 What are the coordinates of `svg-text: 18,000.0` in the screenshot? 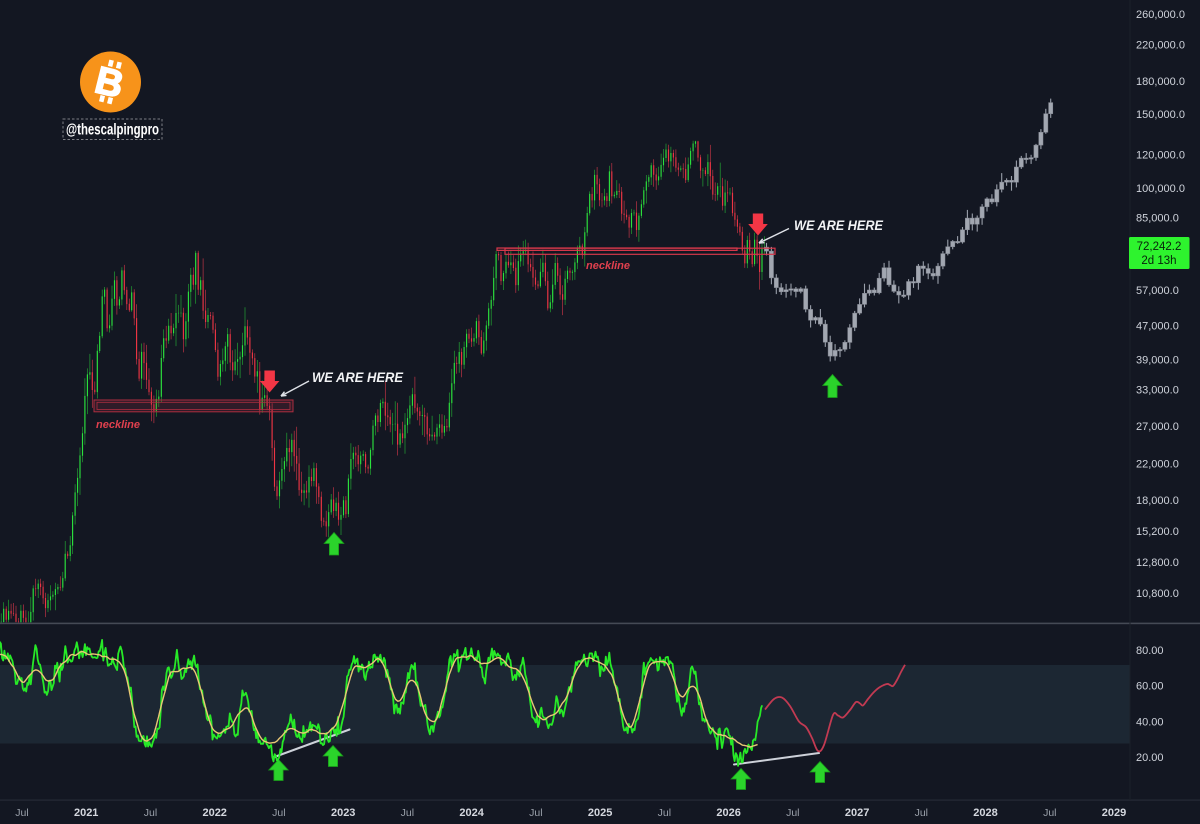 It's located at (1157, 501).